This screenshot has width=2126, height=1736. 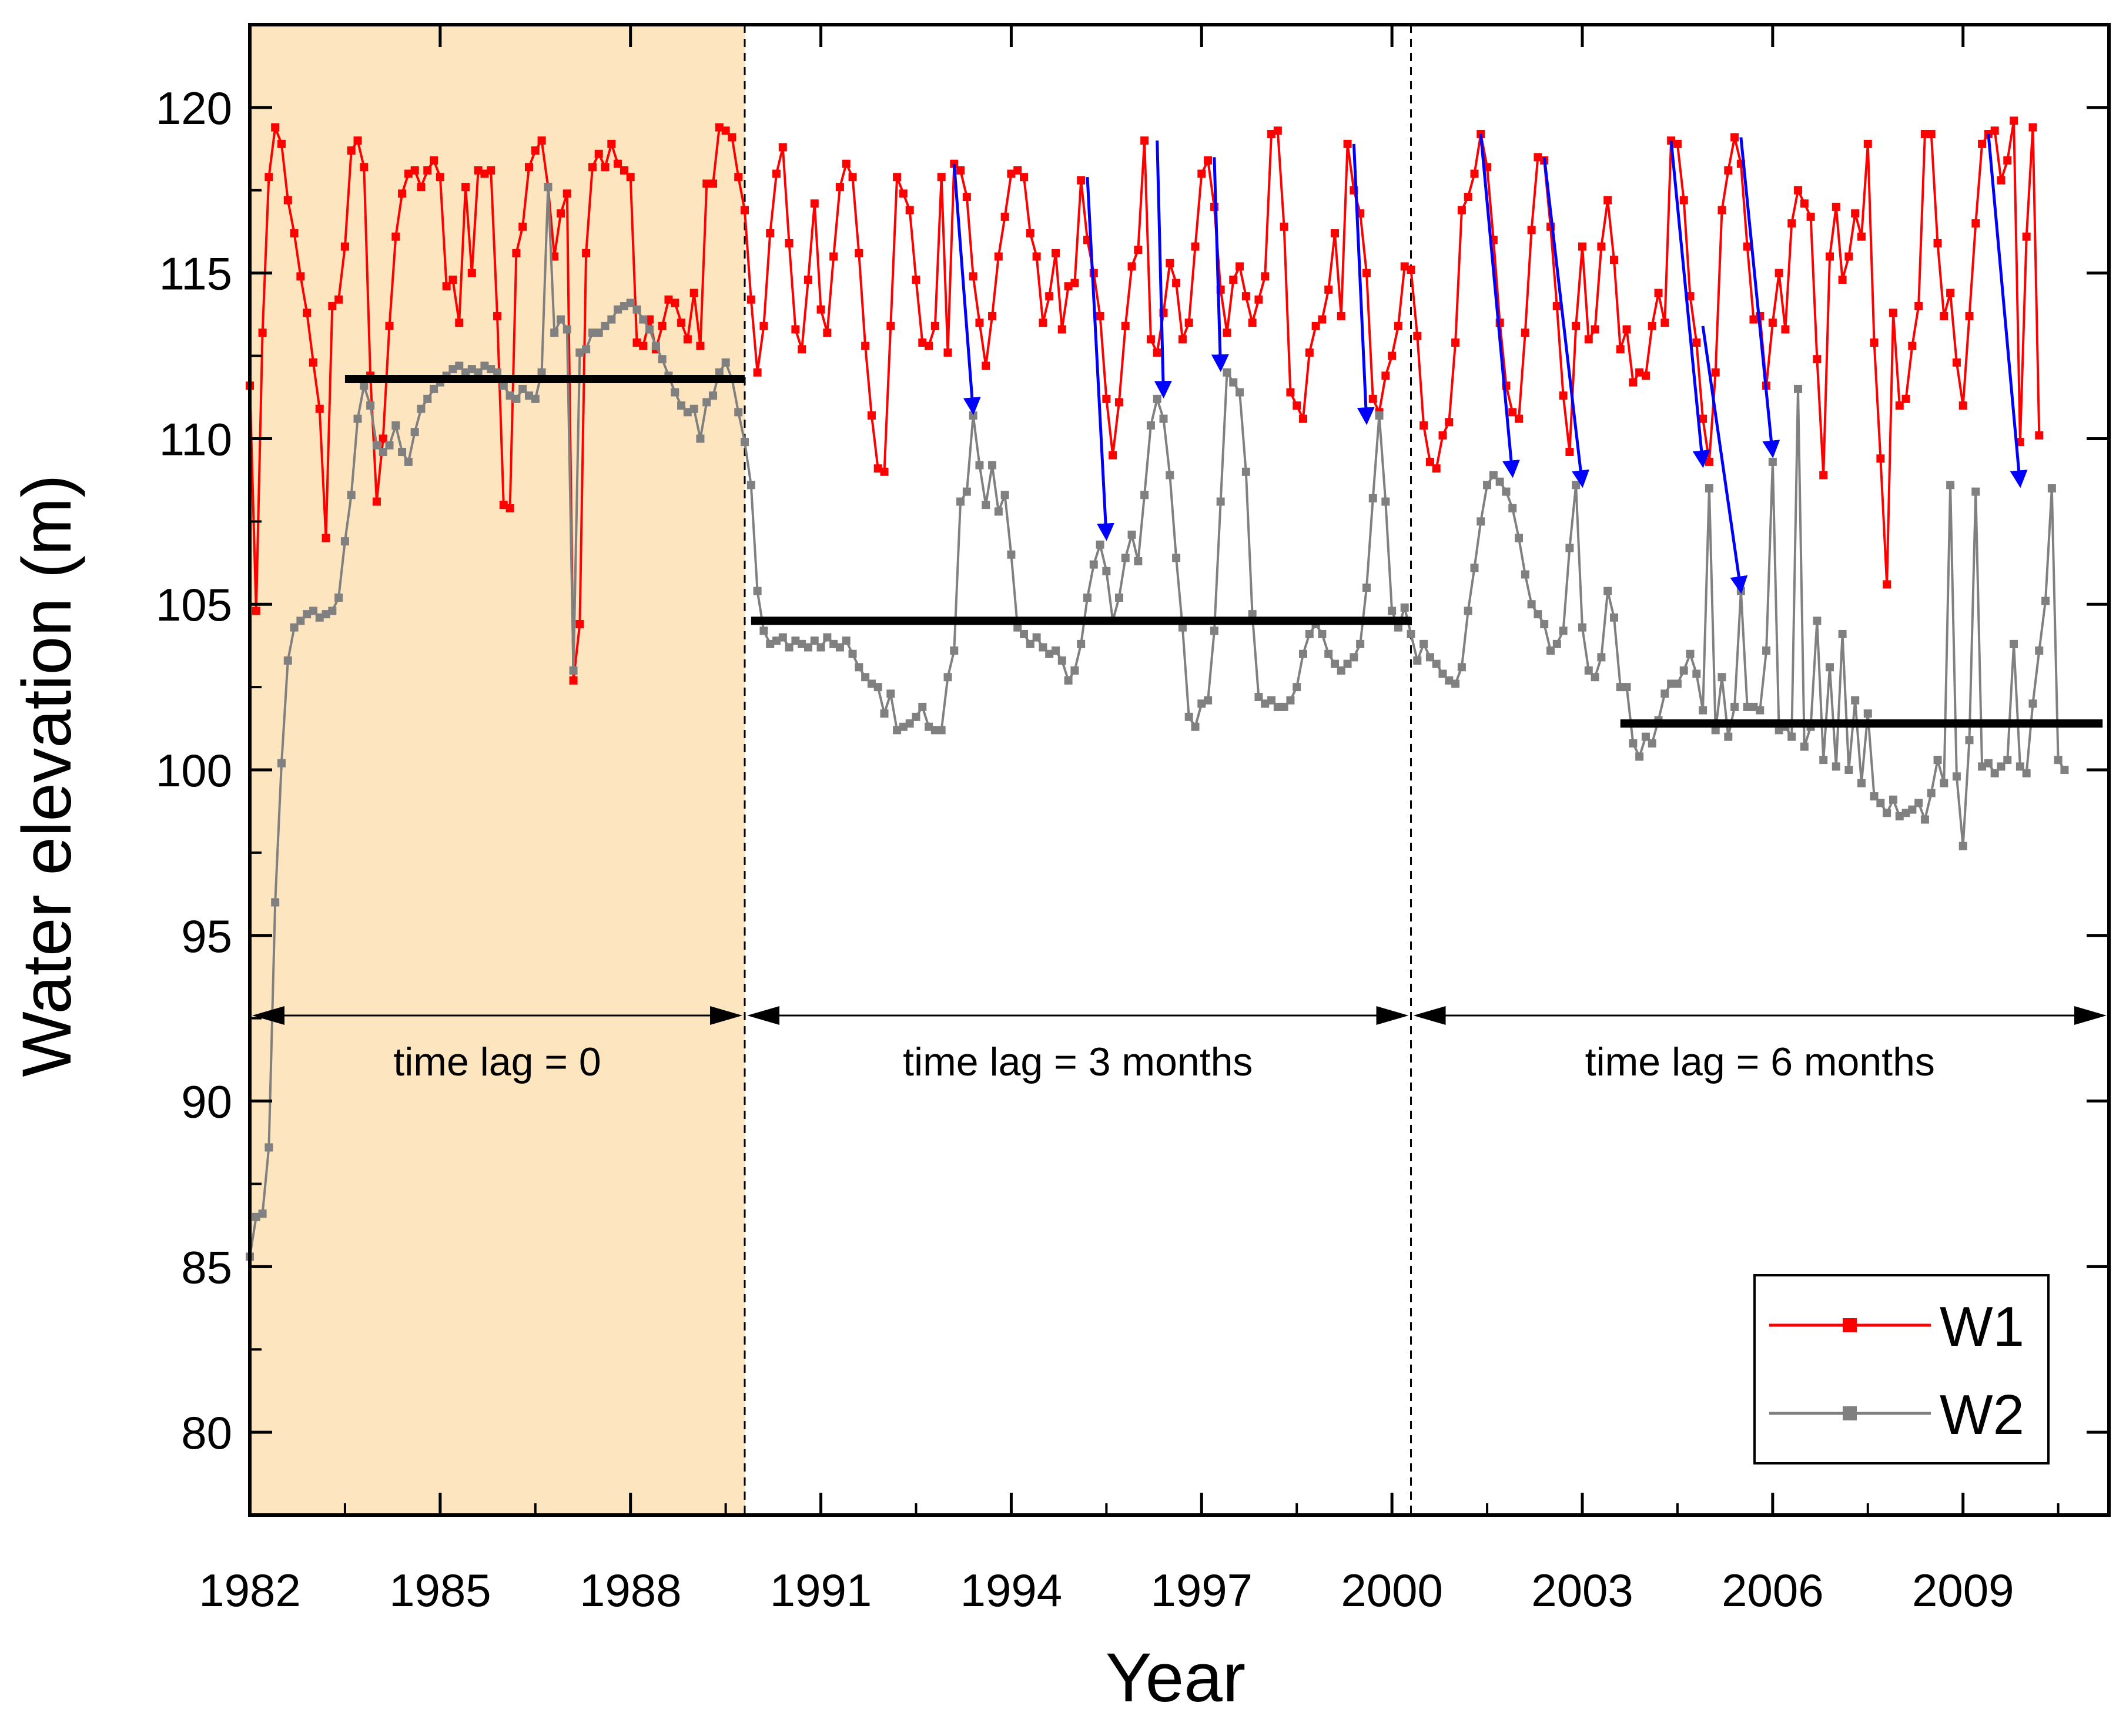 I want to click on y-tick-label-85: 85, so click(x=207, y=1267).